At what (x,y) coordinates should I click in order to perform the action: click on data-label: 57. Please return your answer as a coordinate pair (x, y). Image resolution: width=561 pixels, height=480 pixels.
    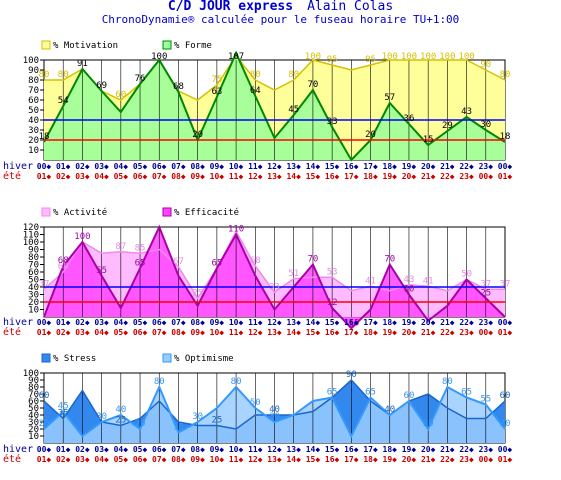
    Looking at the image, I should click on (389, 98).